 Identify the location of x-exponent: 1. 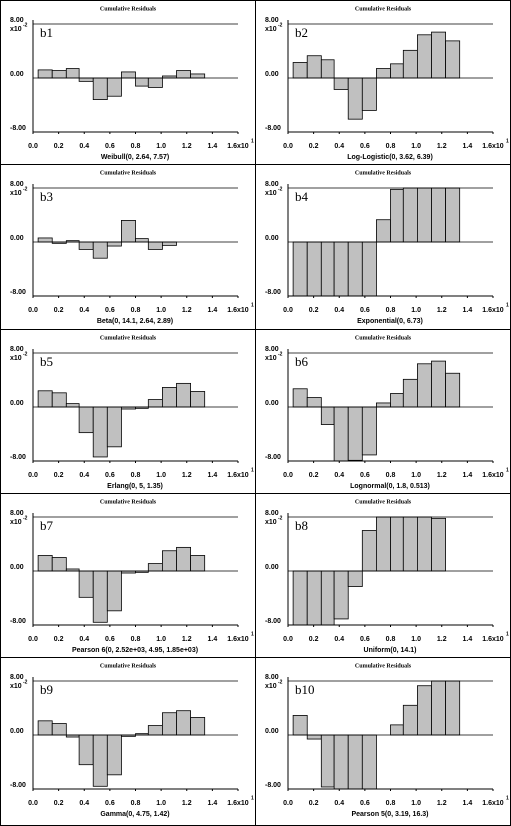
(252, 305).